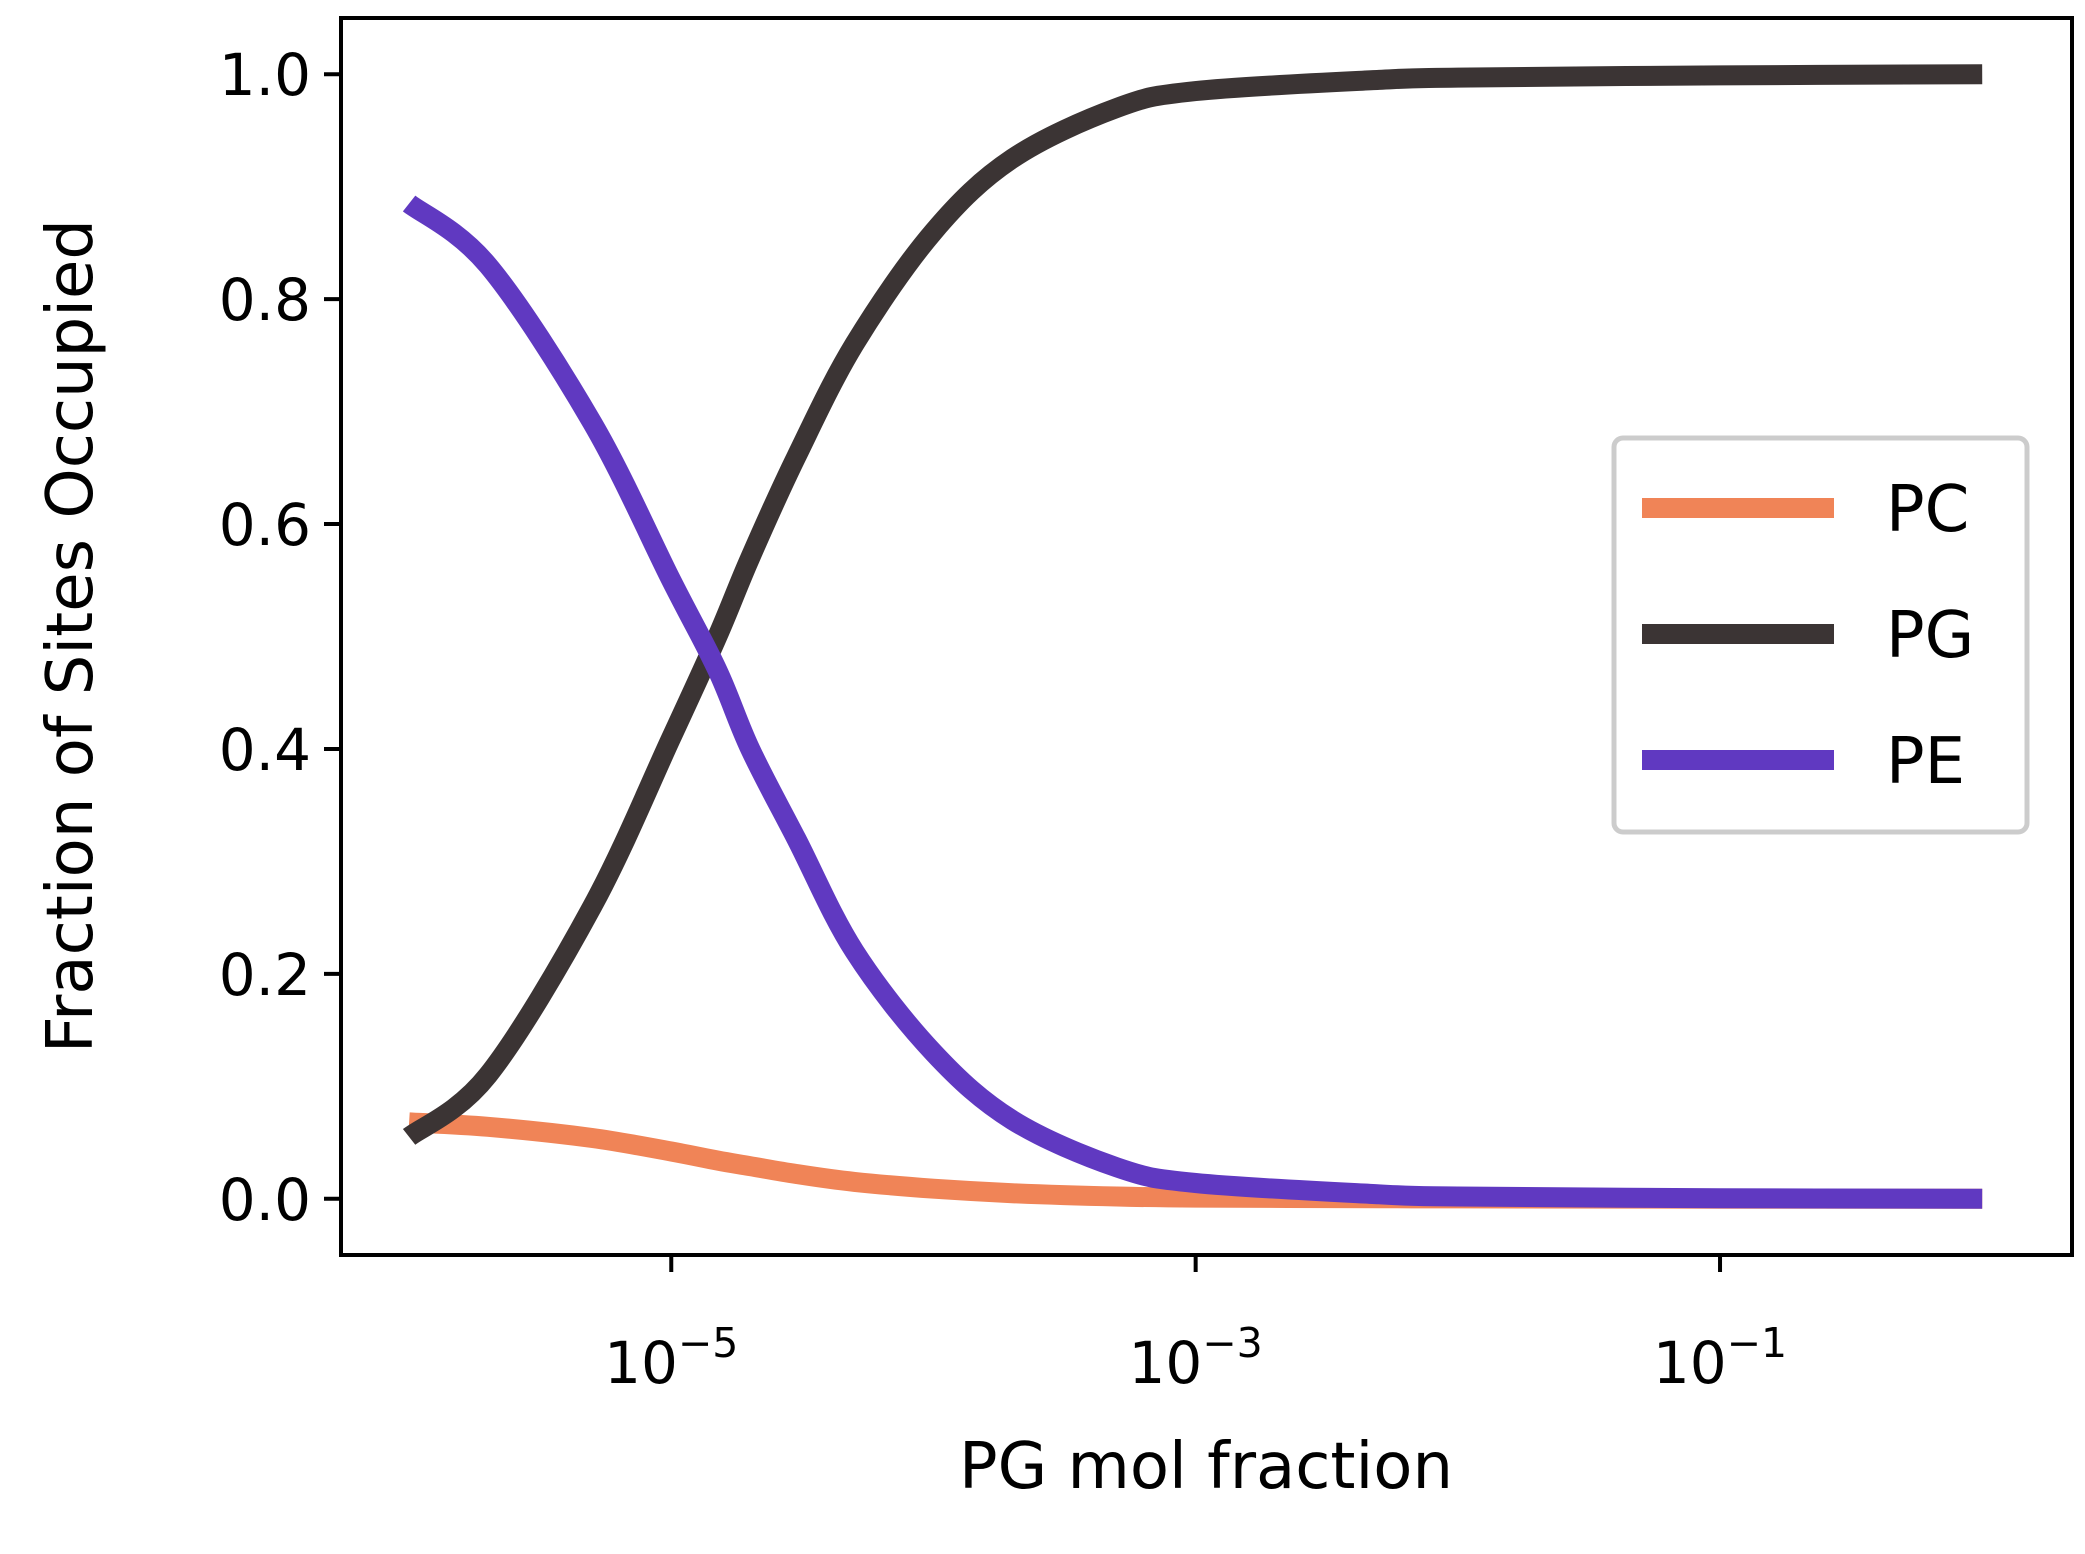 This screenshot has width=2085, height=1554. I want to click on y-tick-label: 0.2, so click(265, 975).